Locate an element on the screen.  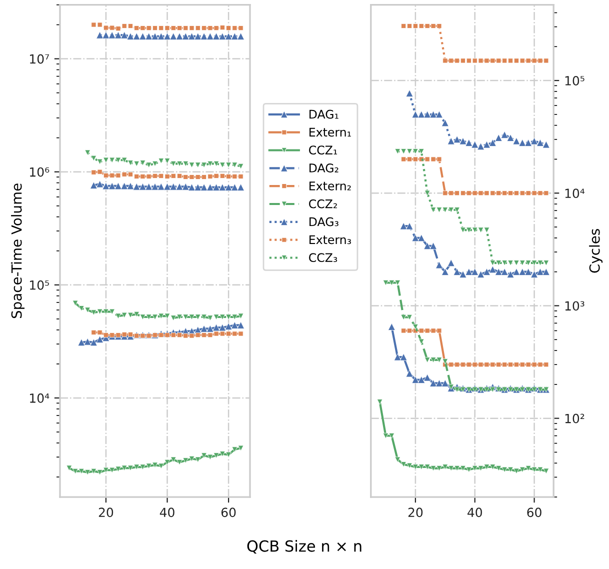
y-axis-title: Cycles is located at coordinates (596, 251).